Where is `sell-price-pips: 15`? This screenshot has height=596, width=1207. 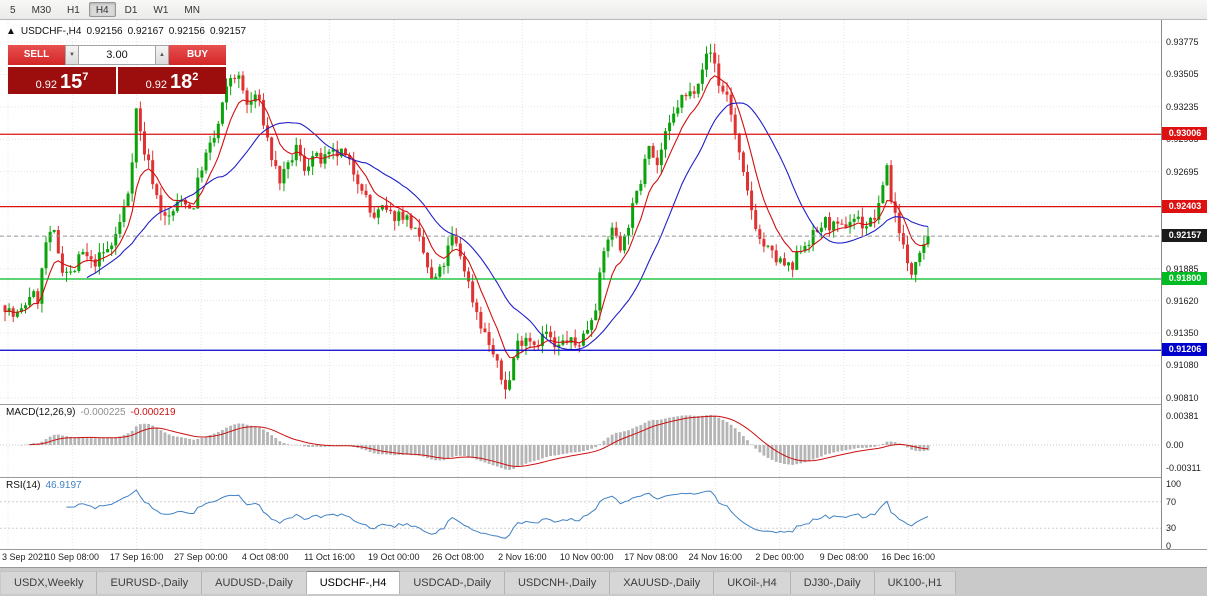
sell-price-pips: 15 is located at coordinates (71, 82).